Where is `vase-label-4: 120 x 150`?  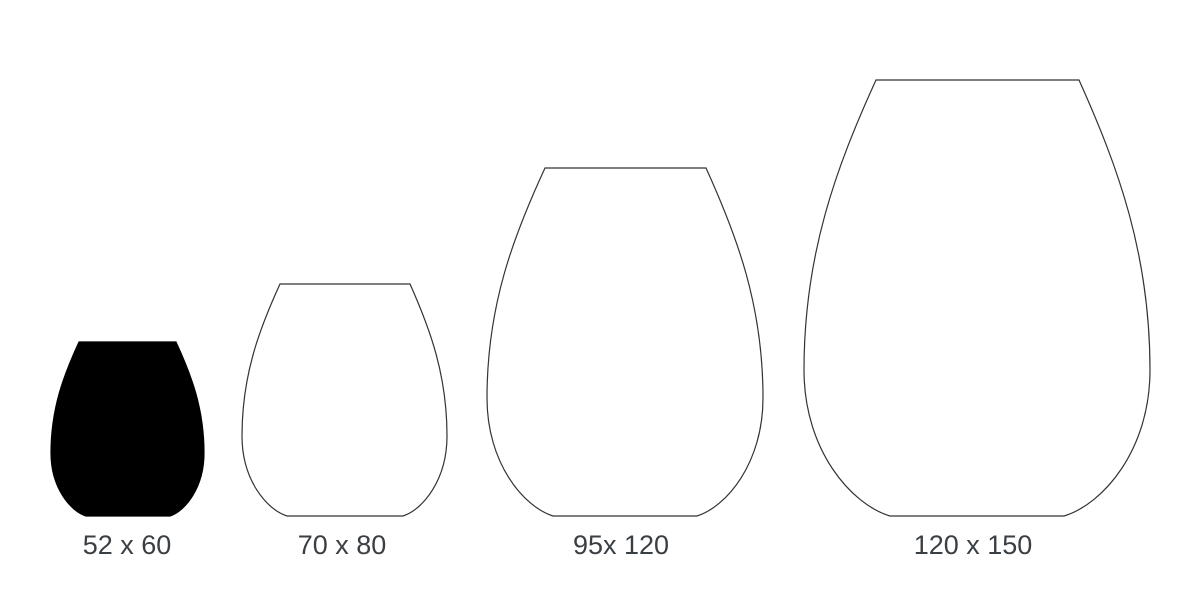
vase-label-4: 120 x 150 is located at coordinates (973, 545).